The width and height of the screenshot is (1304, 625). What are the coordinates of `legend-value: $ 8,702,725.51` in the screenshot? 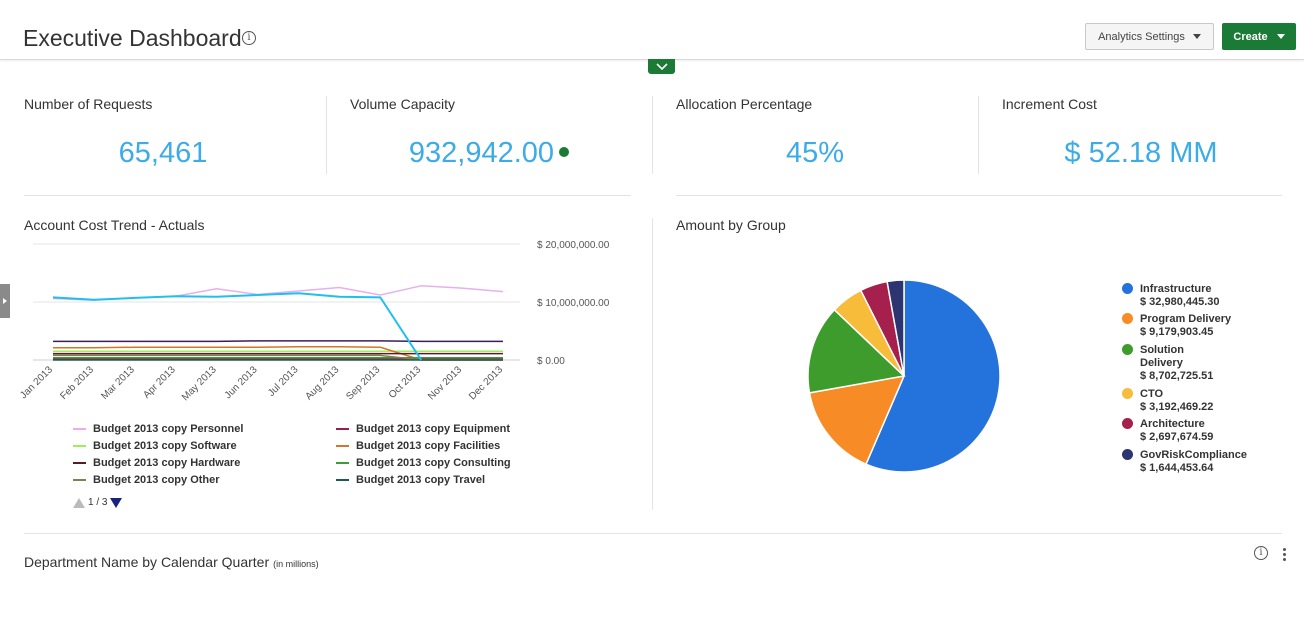 It's located at (1177, 376).